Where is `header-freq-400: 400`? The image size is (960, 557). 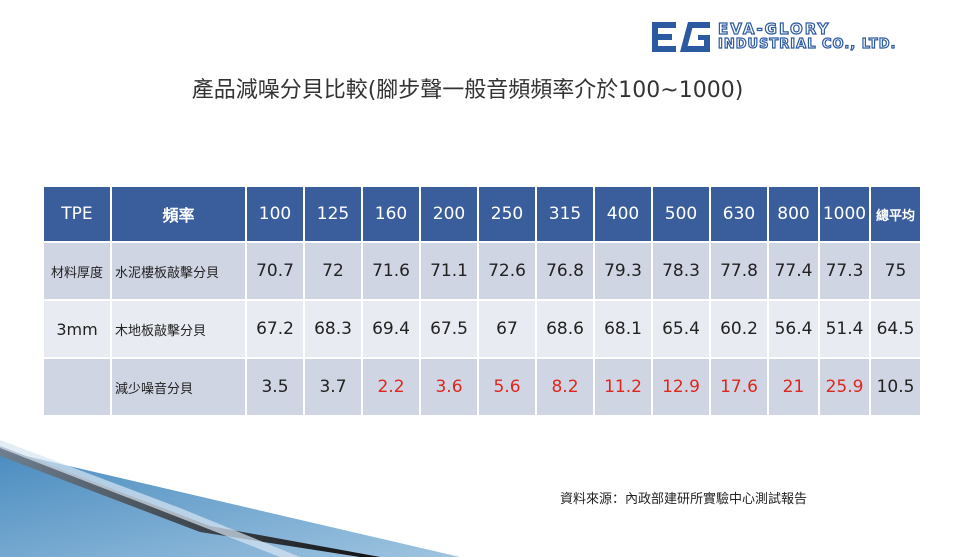 header-freq-400: 400 is located at coordinates (623, 214).